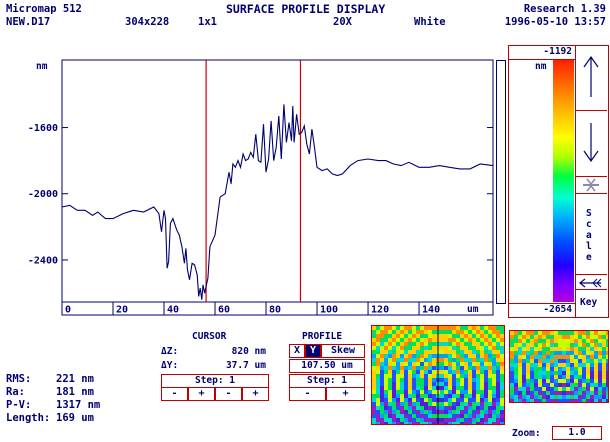  Describe the element at coordinates (201, 394) in the screenshot. I see `cursor1-plus-button: +` at that location.